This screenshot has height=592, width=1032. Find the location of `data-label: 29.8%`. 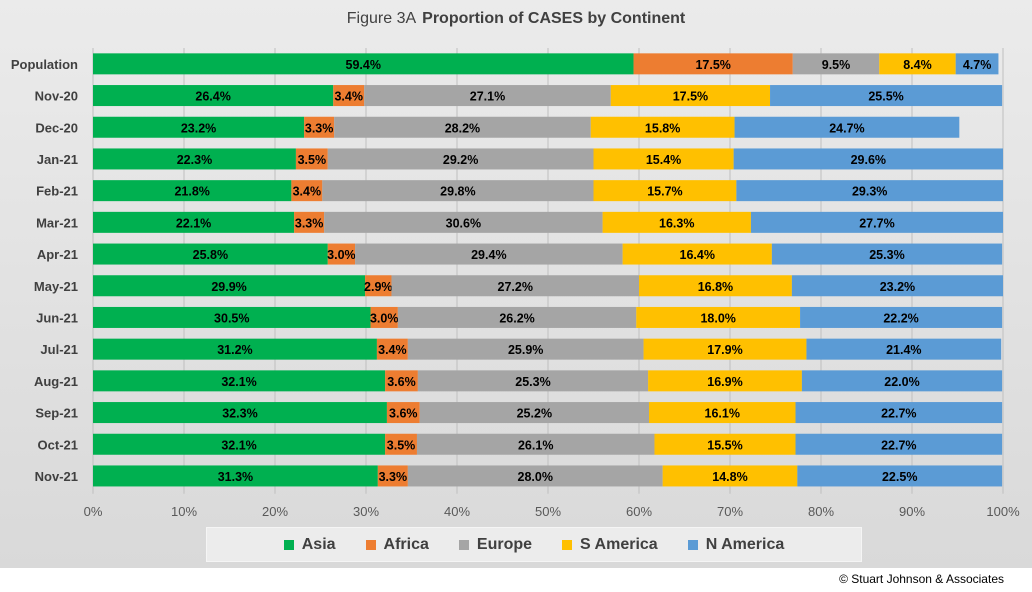

data-label: 29.8% is located at coordinates (457, 192).